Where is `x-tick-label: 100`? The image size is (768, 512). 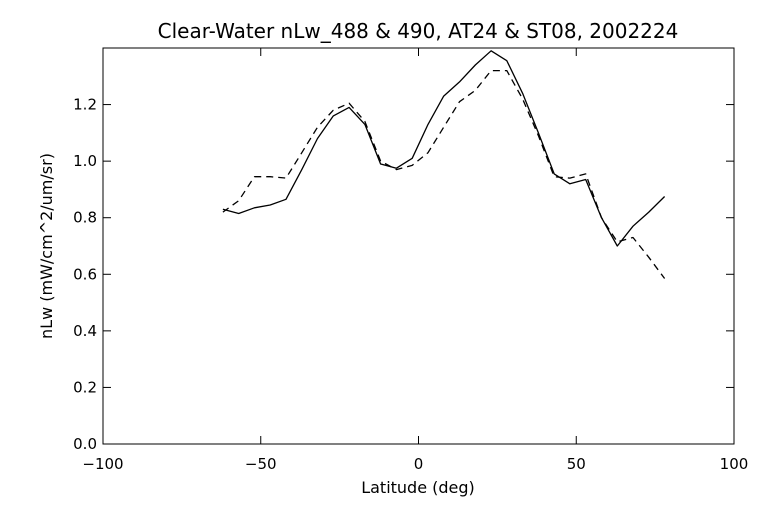
x-tick-label: 100 is located at coordinates (734, 464).